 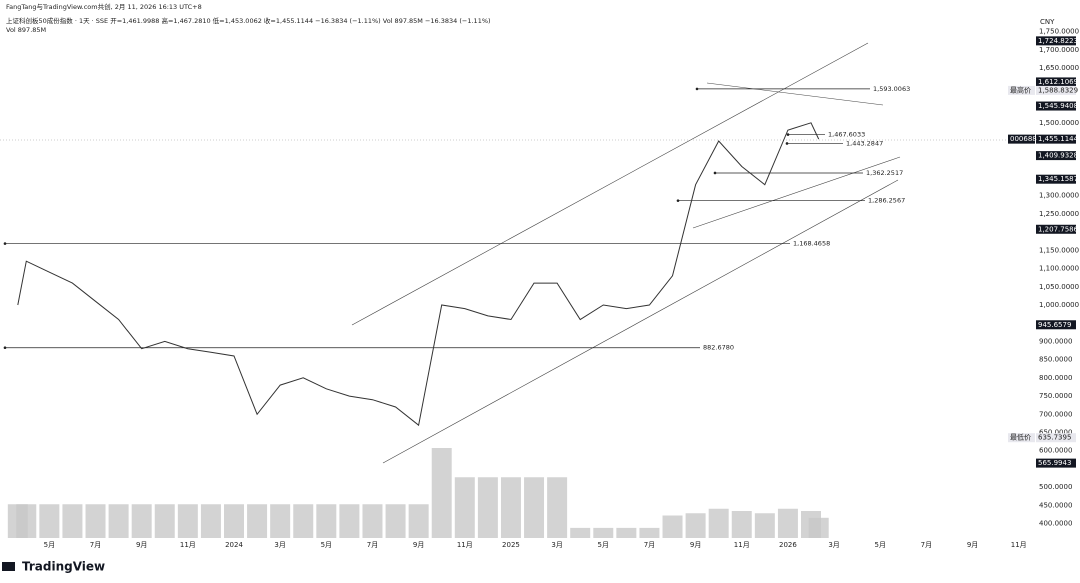 What do you see at coordinates (1059, 32) in the screenshot?
I see `y-tick-label: 1,750.0000` at bounding box center [1059, 32].